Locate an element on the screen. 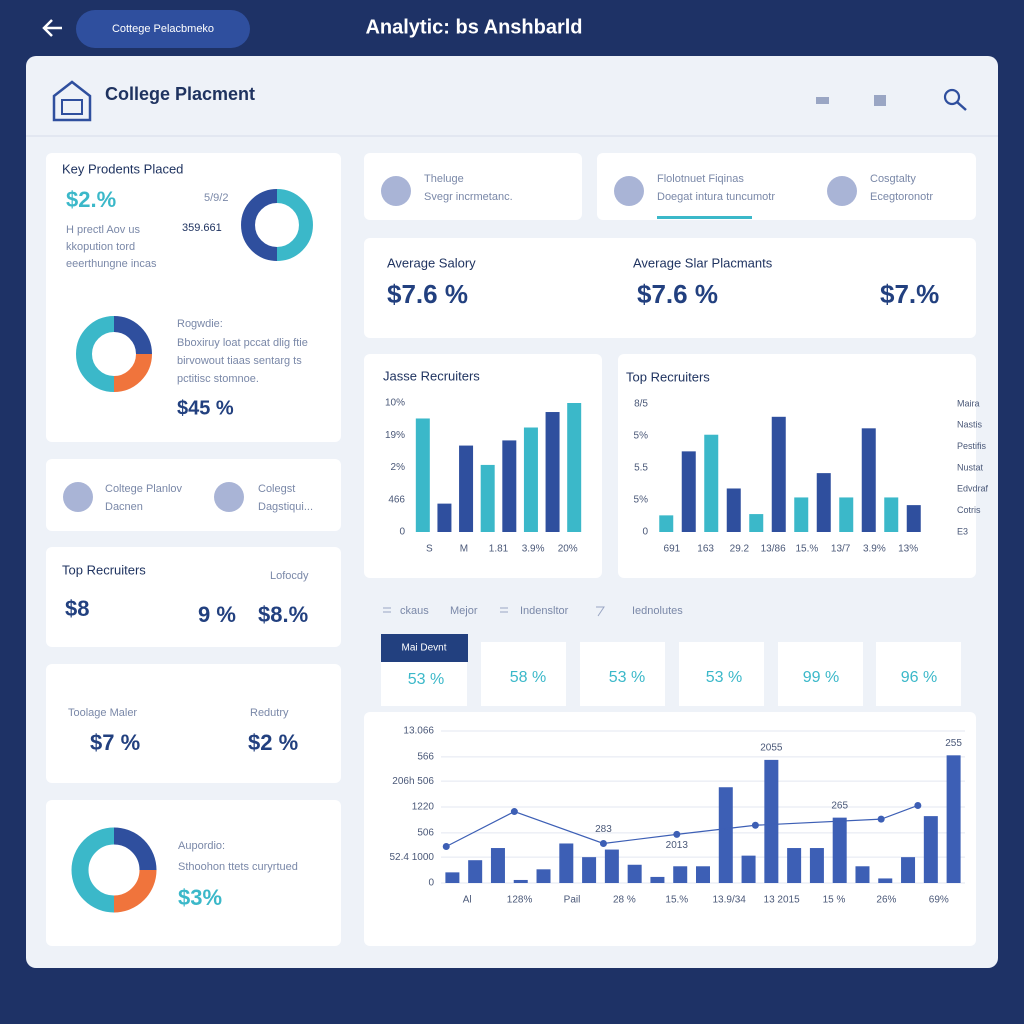  tab-value: 99 % is located at coordinates (821, 677).